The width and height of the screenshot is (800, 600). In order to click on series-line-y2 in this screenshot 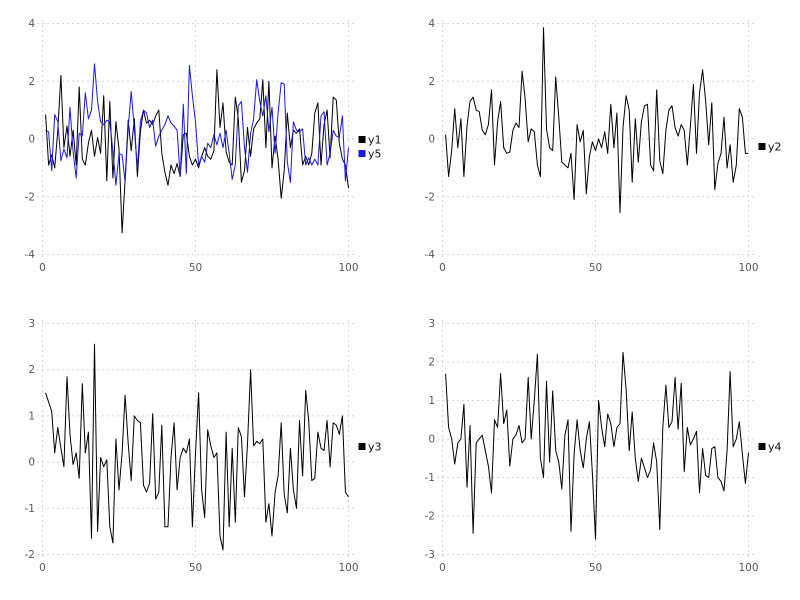, I will do `click(597, 120)`.